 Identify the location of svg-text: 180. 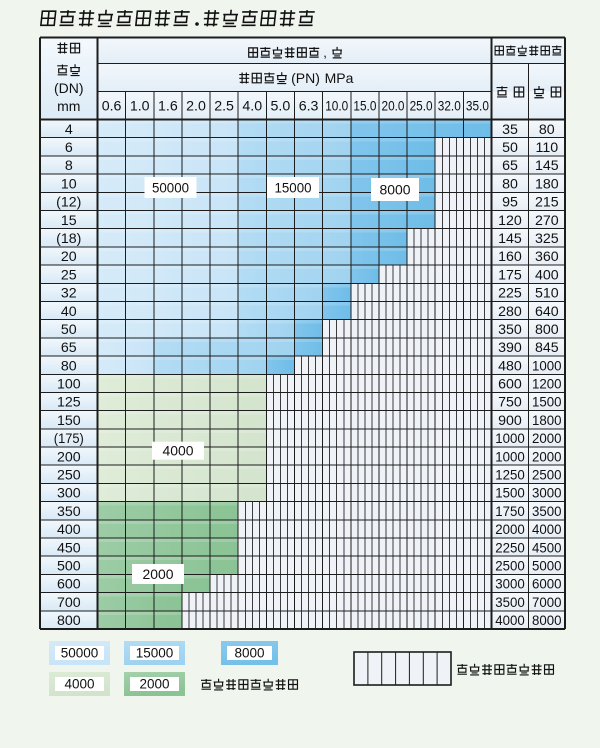
(547, 184).